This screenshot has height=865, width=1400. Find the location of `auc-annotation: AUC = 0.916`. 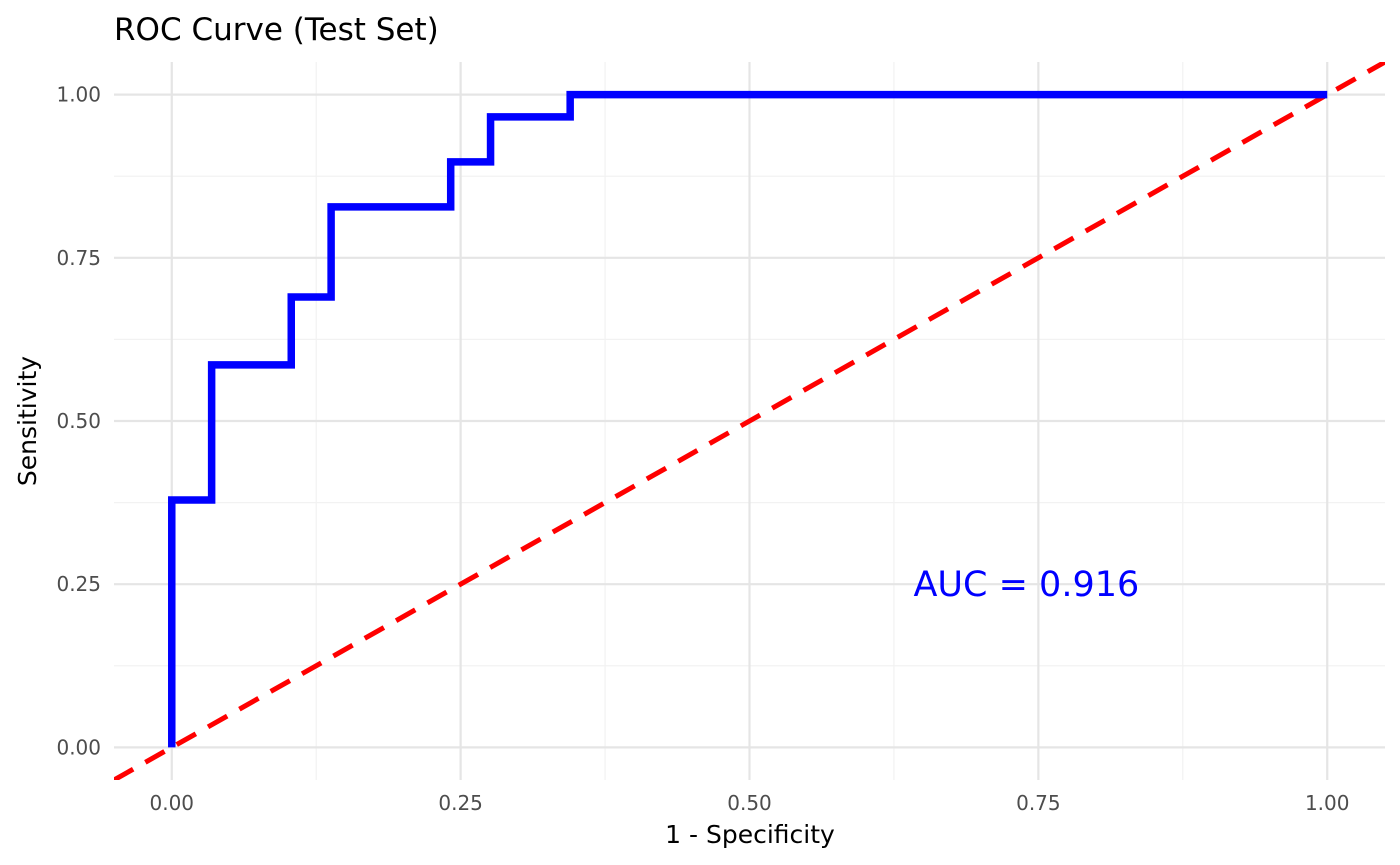

auc-annotation: AUC = 0.916 is located at coordinates (1026, 585).